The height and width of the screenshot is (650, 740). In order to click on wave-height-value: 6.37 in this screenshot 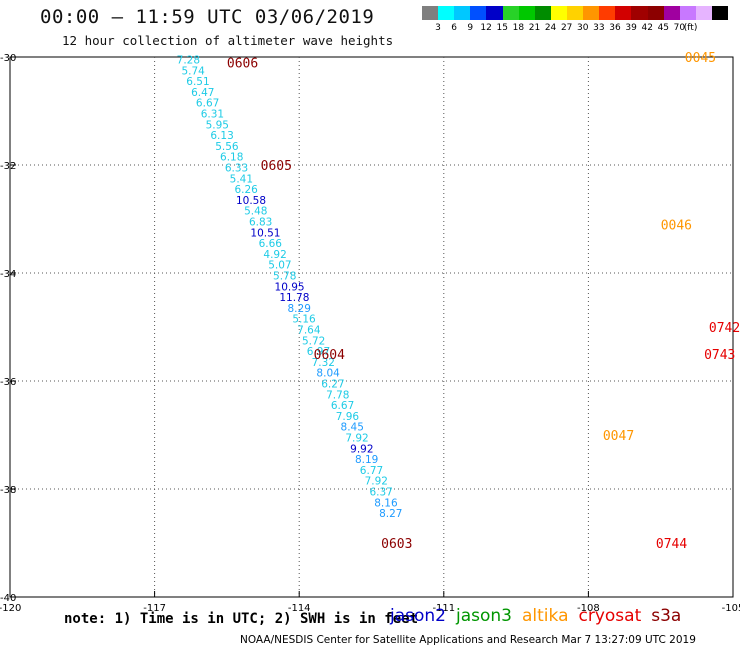, I will do `click(380, 492)`.